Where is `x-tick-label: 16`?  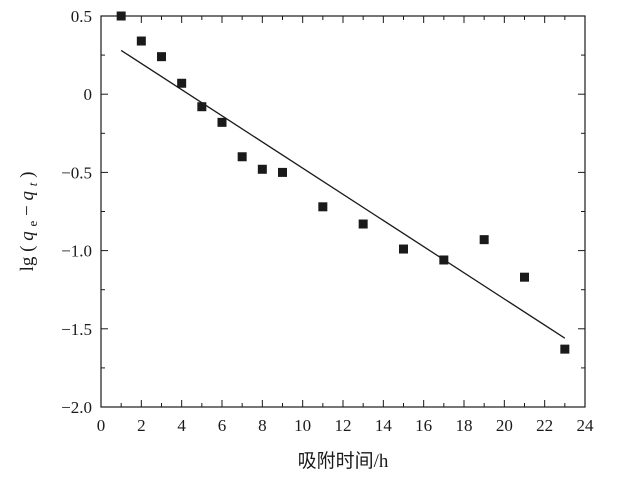
x-tick-label: 16 is located at coordinates (423, 425).